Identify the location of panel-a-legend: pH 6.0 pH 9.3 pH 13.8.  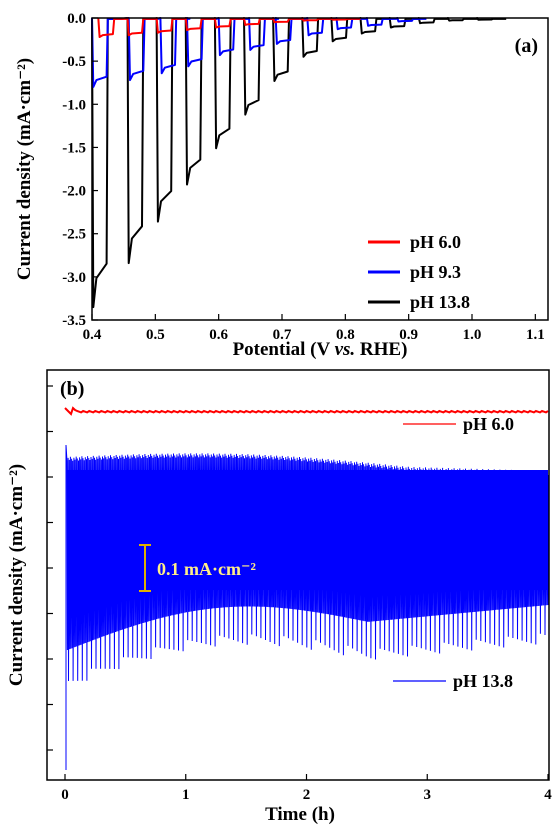
(419, 272).